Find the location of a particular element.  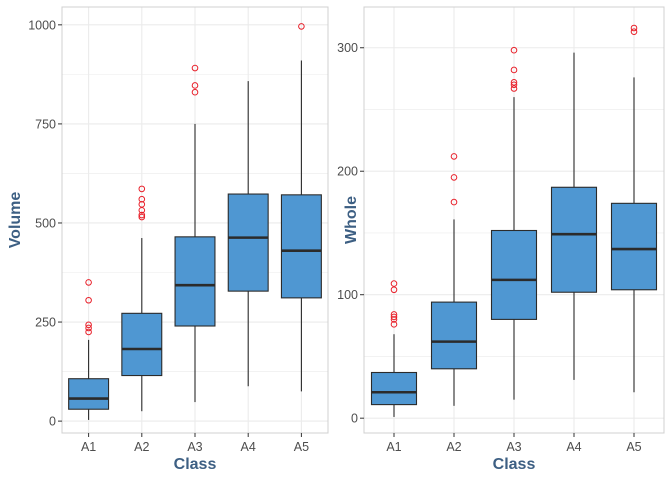

y-tick-label: 300 is located at coordinates (347, 48).